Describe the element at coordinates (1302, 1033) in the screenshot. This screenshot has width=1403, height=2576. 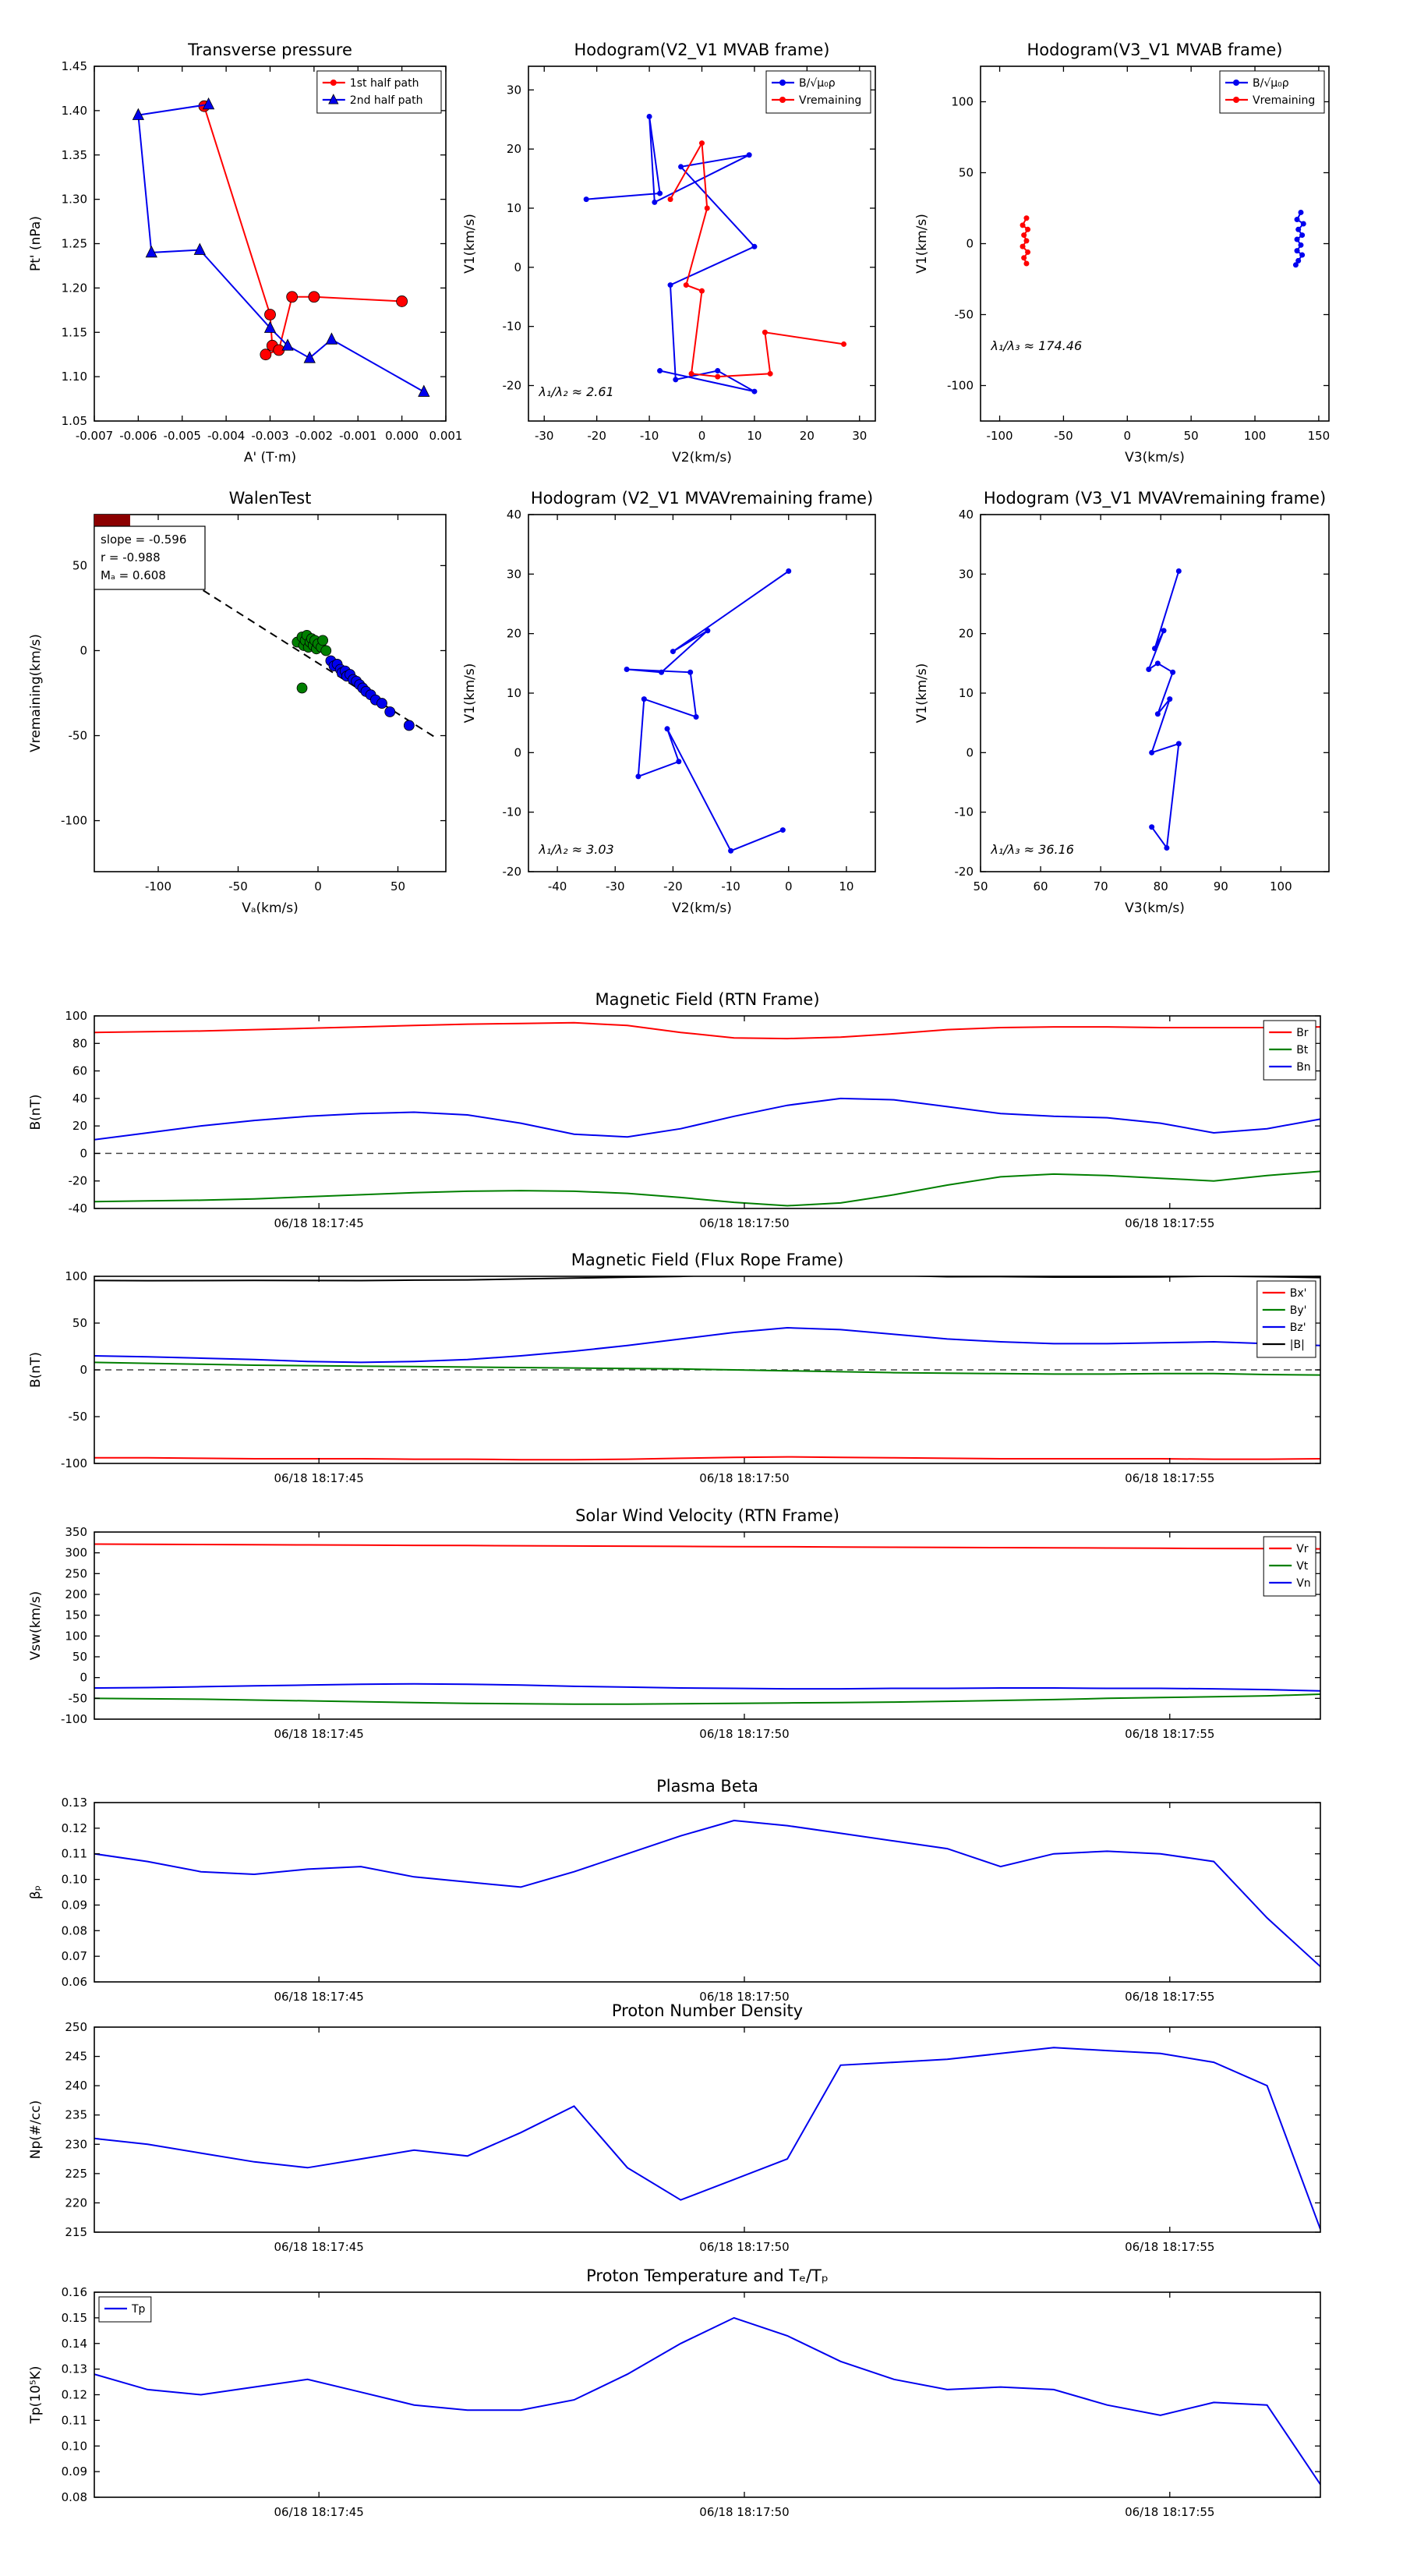
I see `legend-label: Br` at that location.